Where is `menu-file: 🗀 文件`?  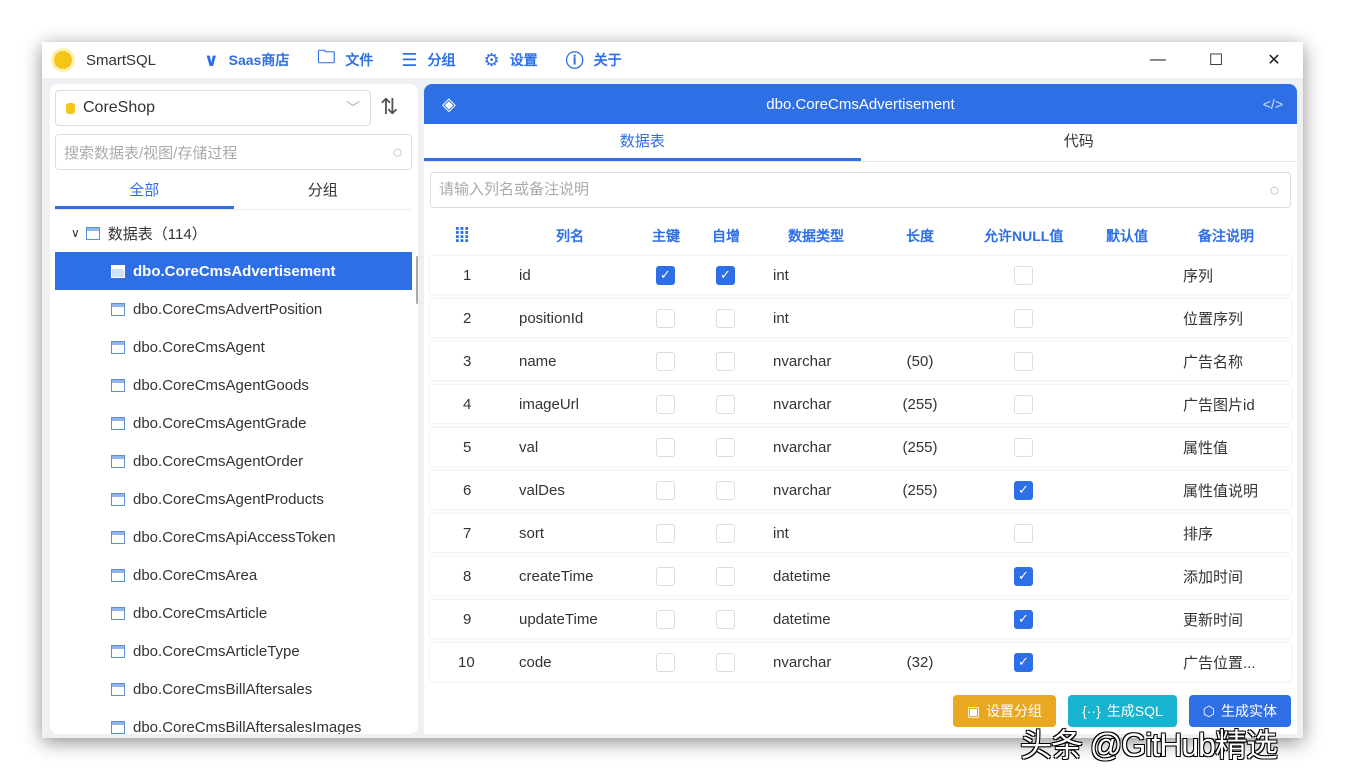 menu-file: 🗀 文件 is located at coordinates (345, 60).